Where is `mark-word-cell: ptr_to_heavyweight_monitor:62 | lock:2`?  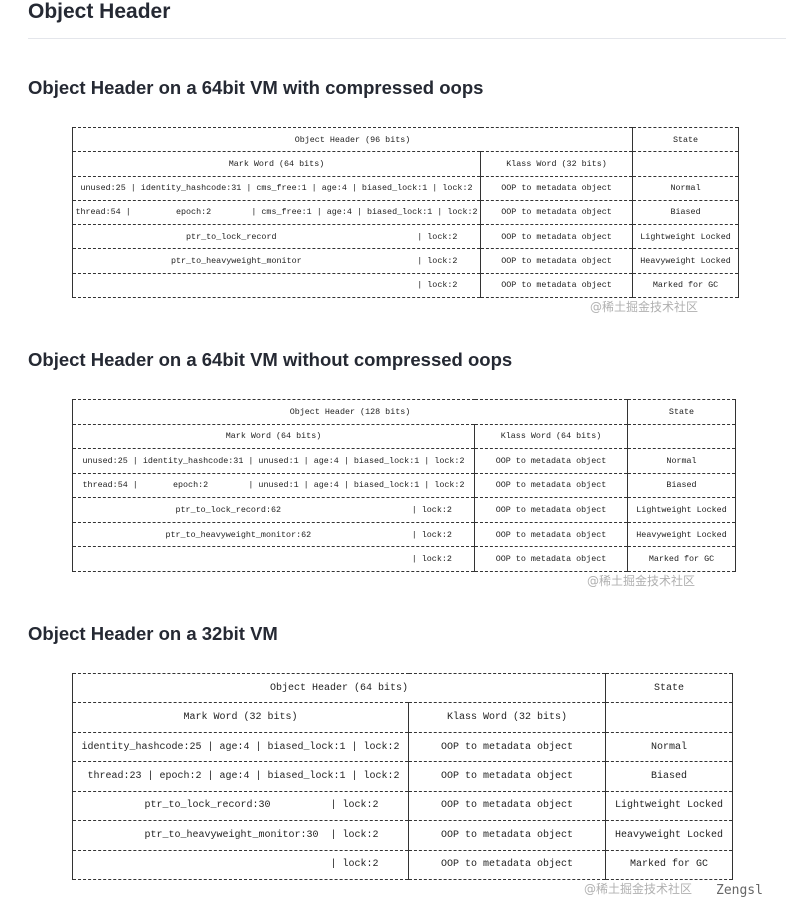 mark-word-cell: ptr_to_heavyweight_monitor:62 | lock:2 is located at coordinates (273, 534).